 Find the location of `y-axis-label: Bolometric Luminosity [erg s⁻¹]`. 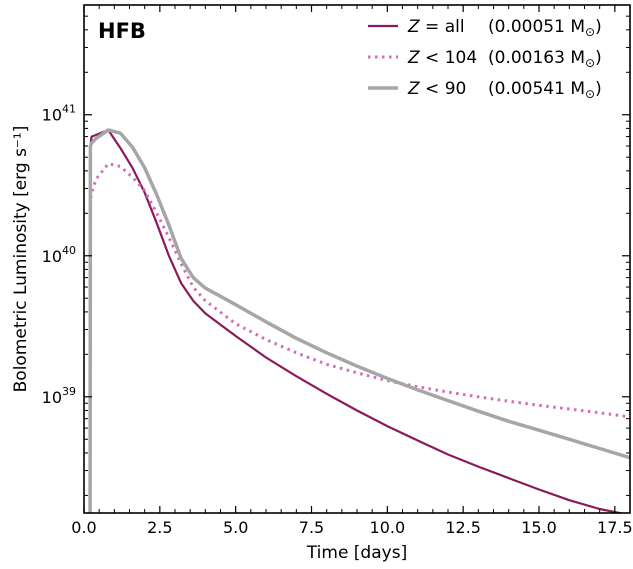

y-axis-label: Bolometric Luminosity [erg s⁻¹] is located at coordinates (21, 259).